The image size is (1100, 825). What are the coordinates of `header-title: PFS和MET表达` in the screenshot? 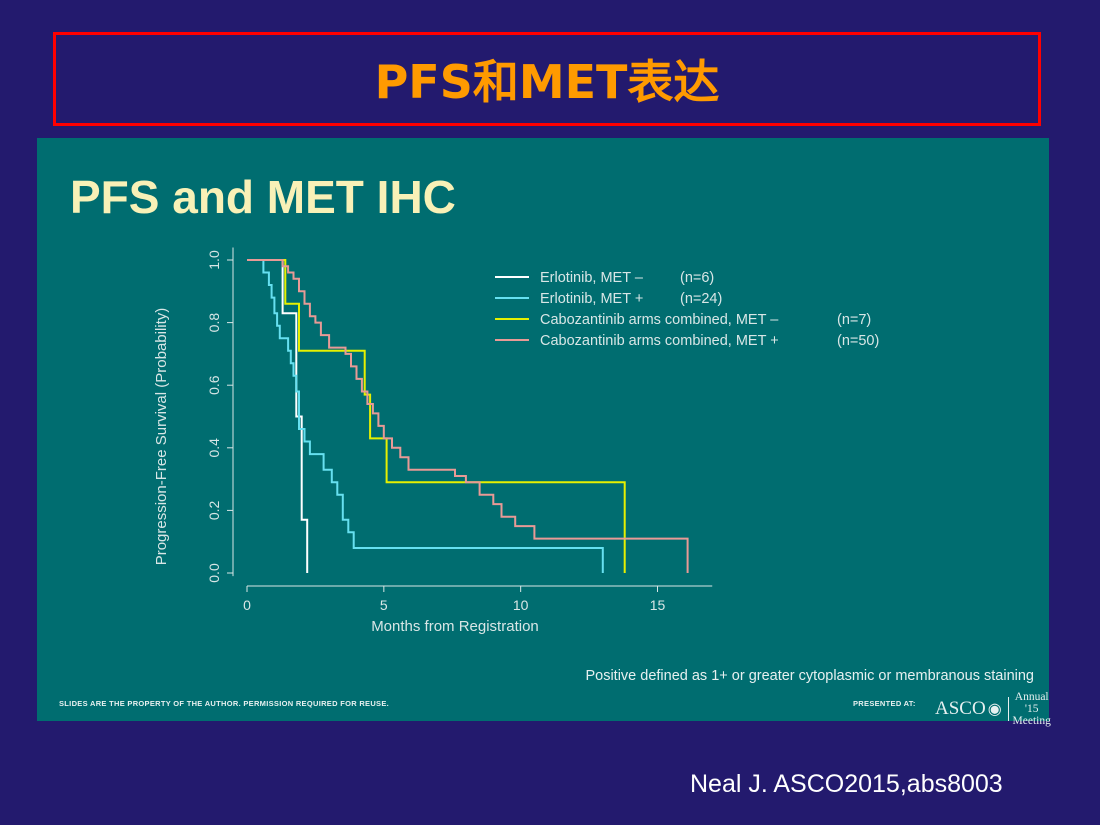 It's located at (547, 82).